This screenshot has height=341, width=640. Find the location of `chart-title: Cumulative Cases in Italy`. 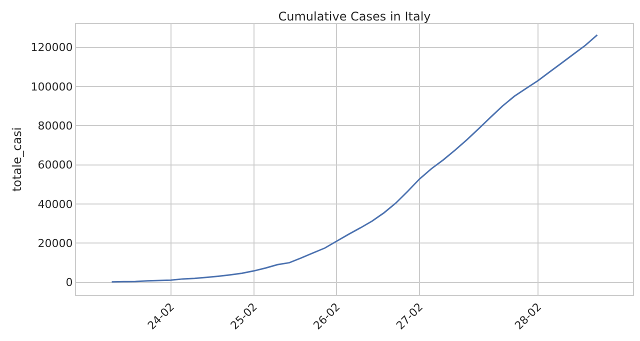

chart-title: Cumulative Cases in Italy is located at coordinates (354, 16).